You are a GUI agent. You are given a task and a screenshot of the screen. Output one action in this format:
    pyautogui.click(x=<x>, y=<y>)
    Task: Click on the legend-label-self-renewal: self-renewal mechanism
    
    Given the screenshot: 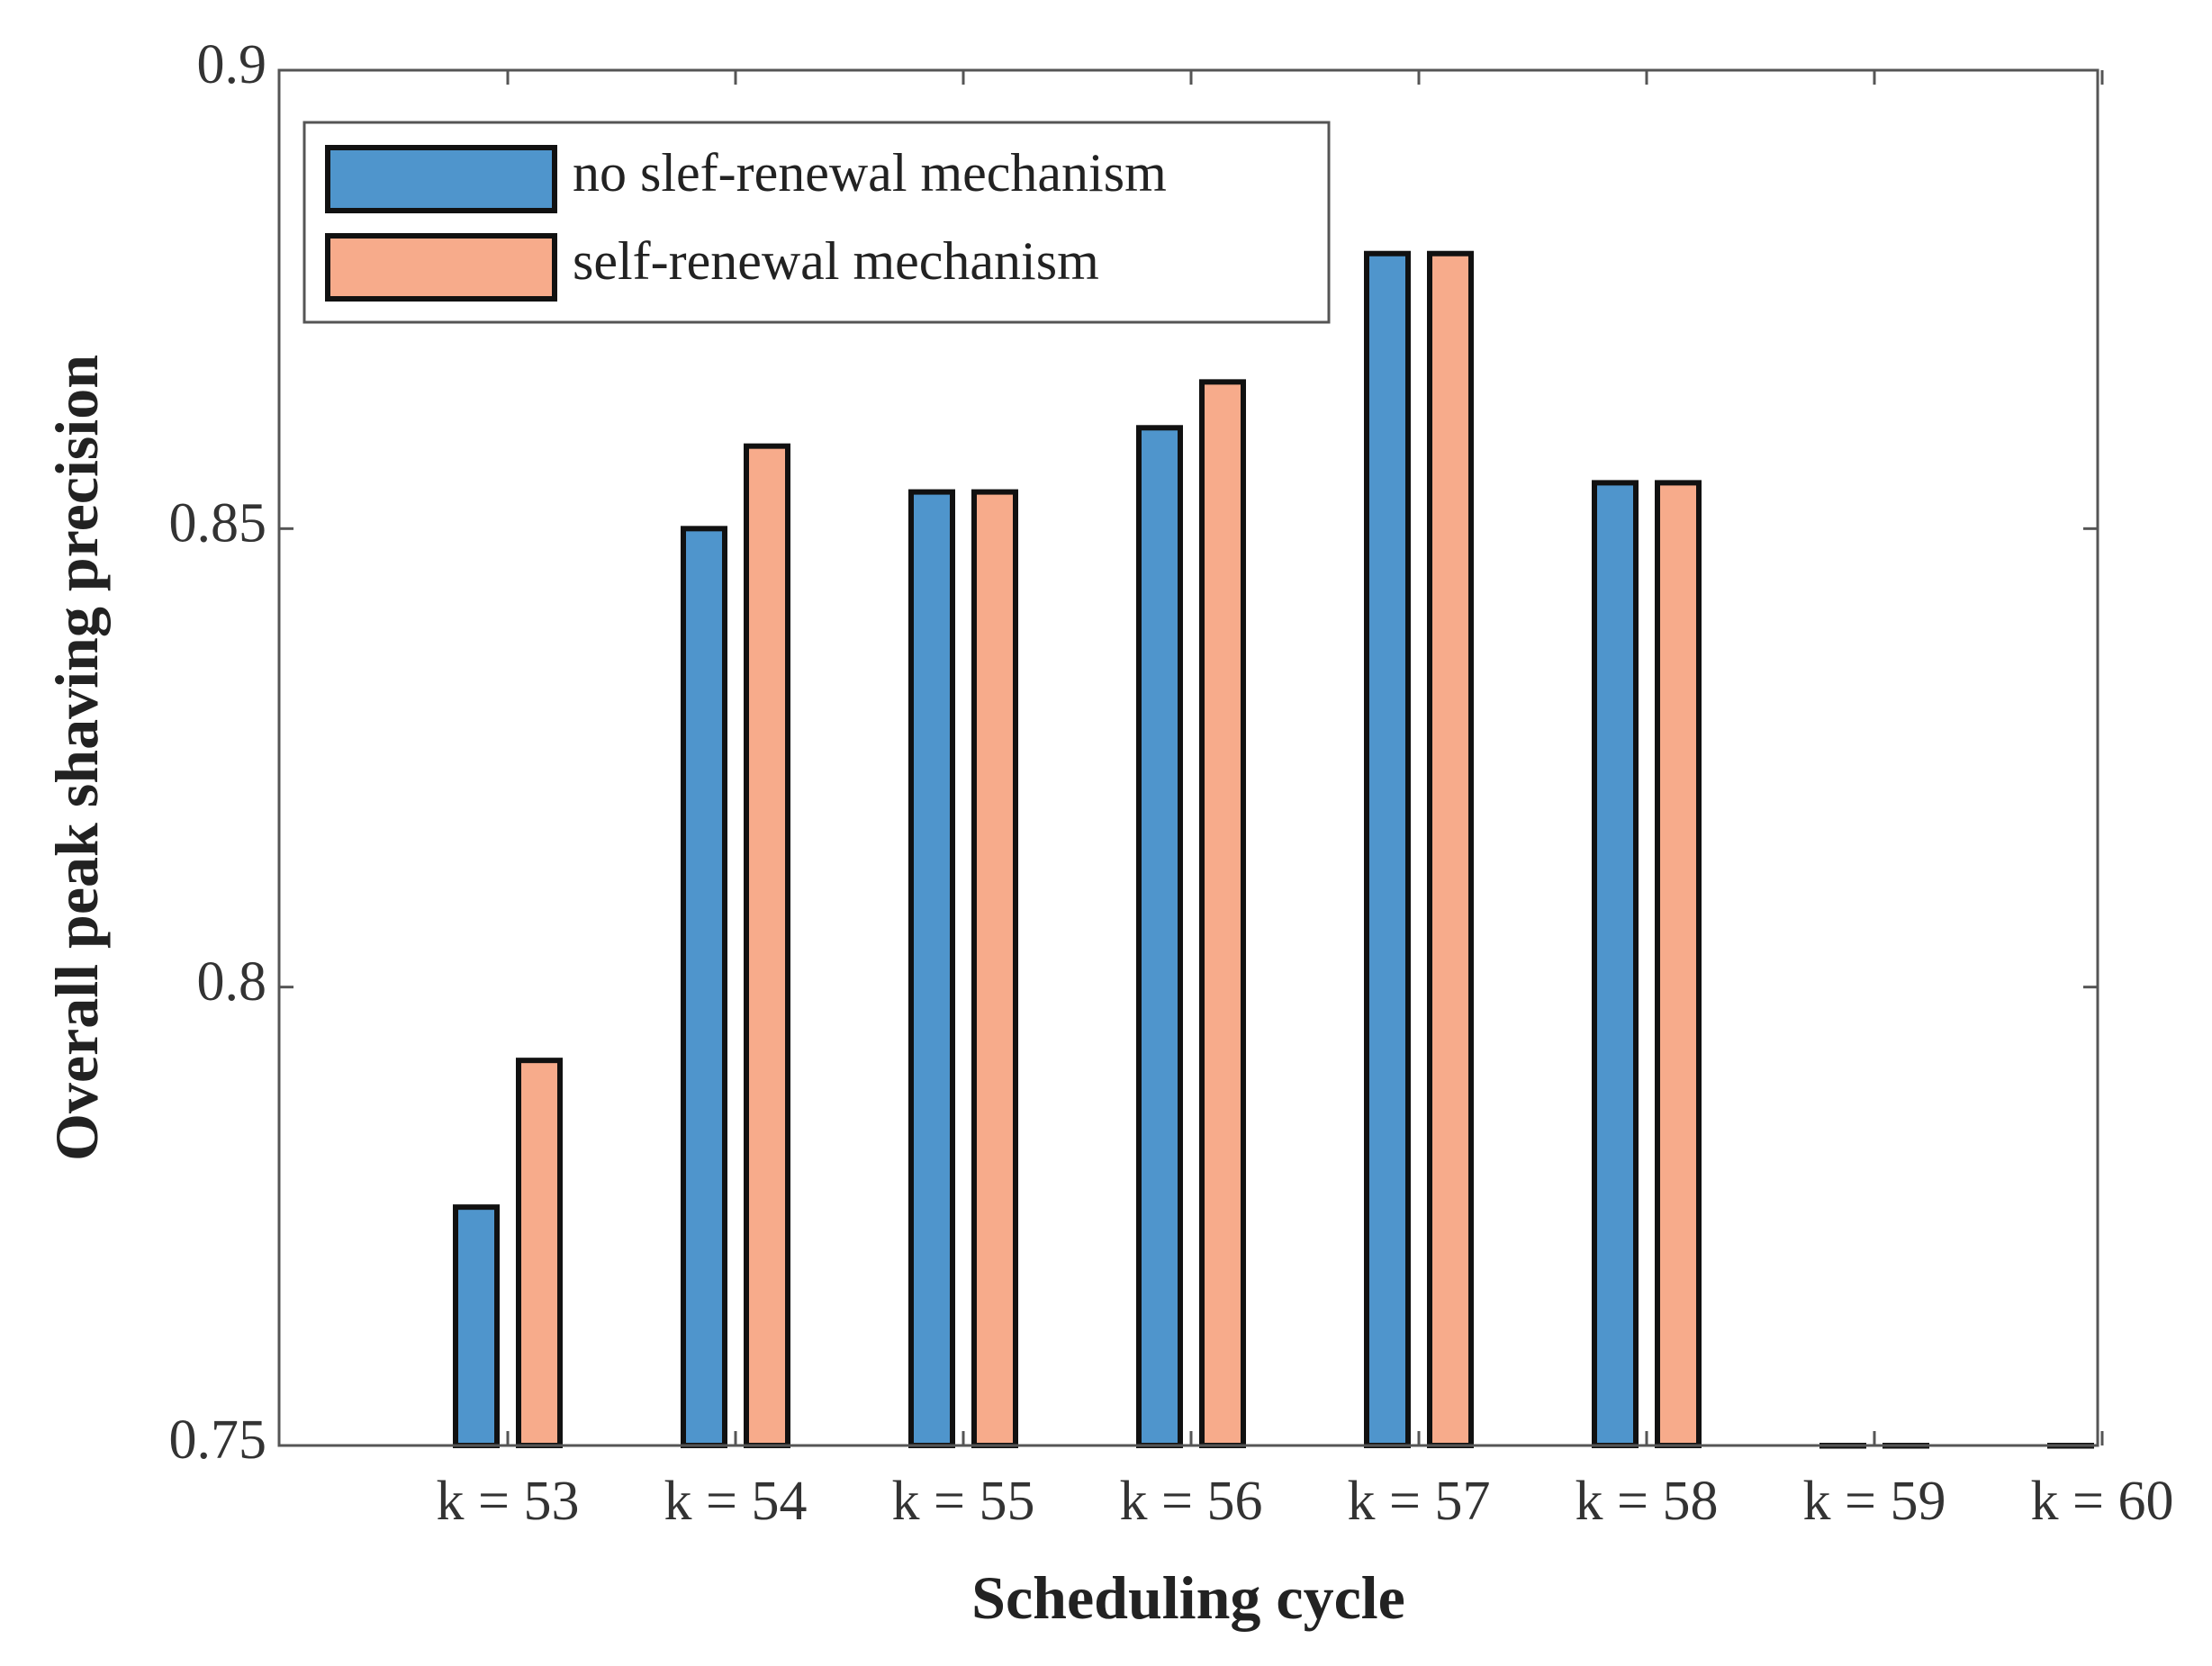 What is the action you would take?
    pyautogui.click(x=836, y=261)
    